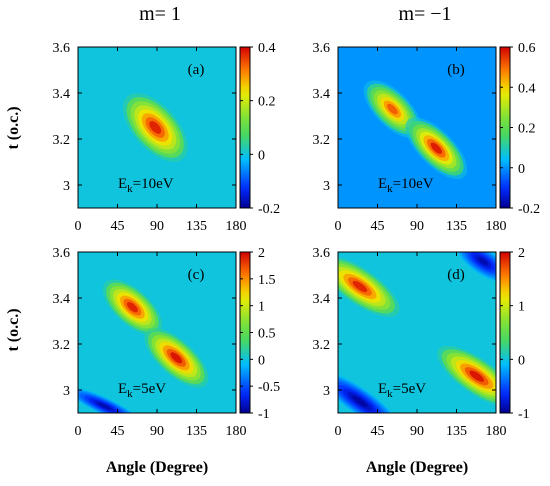 This screenshot has width=550, height=486. What do you see at coordinates (13, 127) in the screenshot?
I see `ylabel-top: t (o.c.)` at bounding box center [13, 127].